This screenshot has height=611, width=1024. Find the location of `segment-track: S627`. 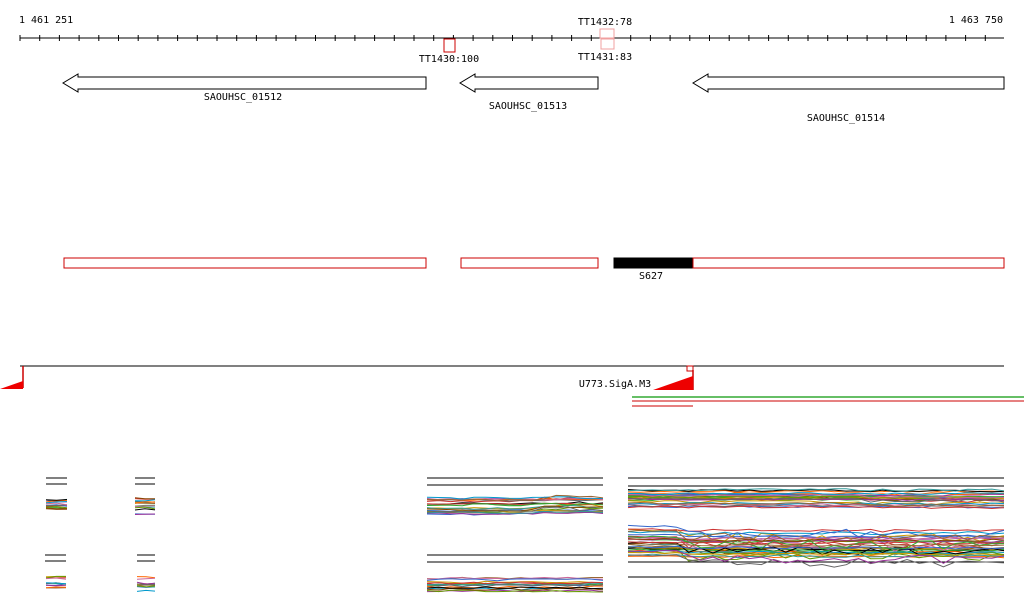

segment-track: S627 is located at coordinates (534, 269).